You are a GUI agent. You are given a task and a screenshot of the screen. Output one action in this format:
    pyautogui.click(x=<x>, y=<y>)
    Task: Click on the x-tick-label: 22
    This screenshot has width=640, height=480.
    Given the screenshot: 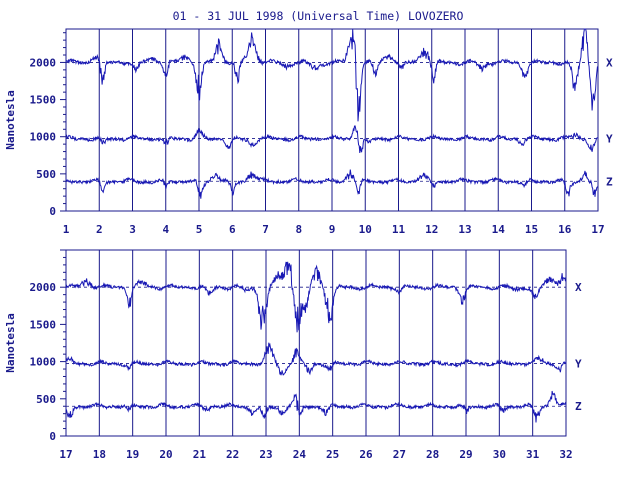 What is the action you would take?
    pyautogui.click(x=232, y=454)
    